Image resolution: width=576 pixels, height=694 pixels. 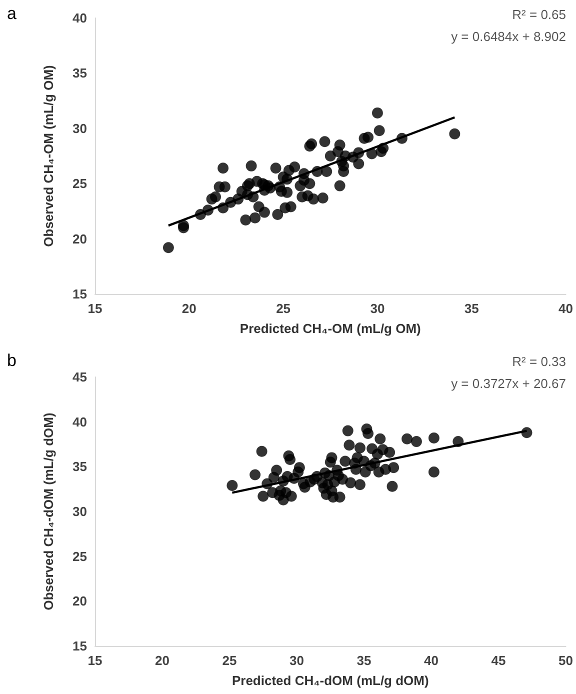 What do you see at coordinates (12, 13) in the screenshot?
I see `chart-title: a` at bounding box center [12, 13].